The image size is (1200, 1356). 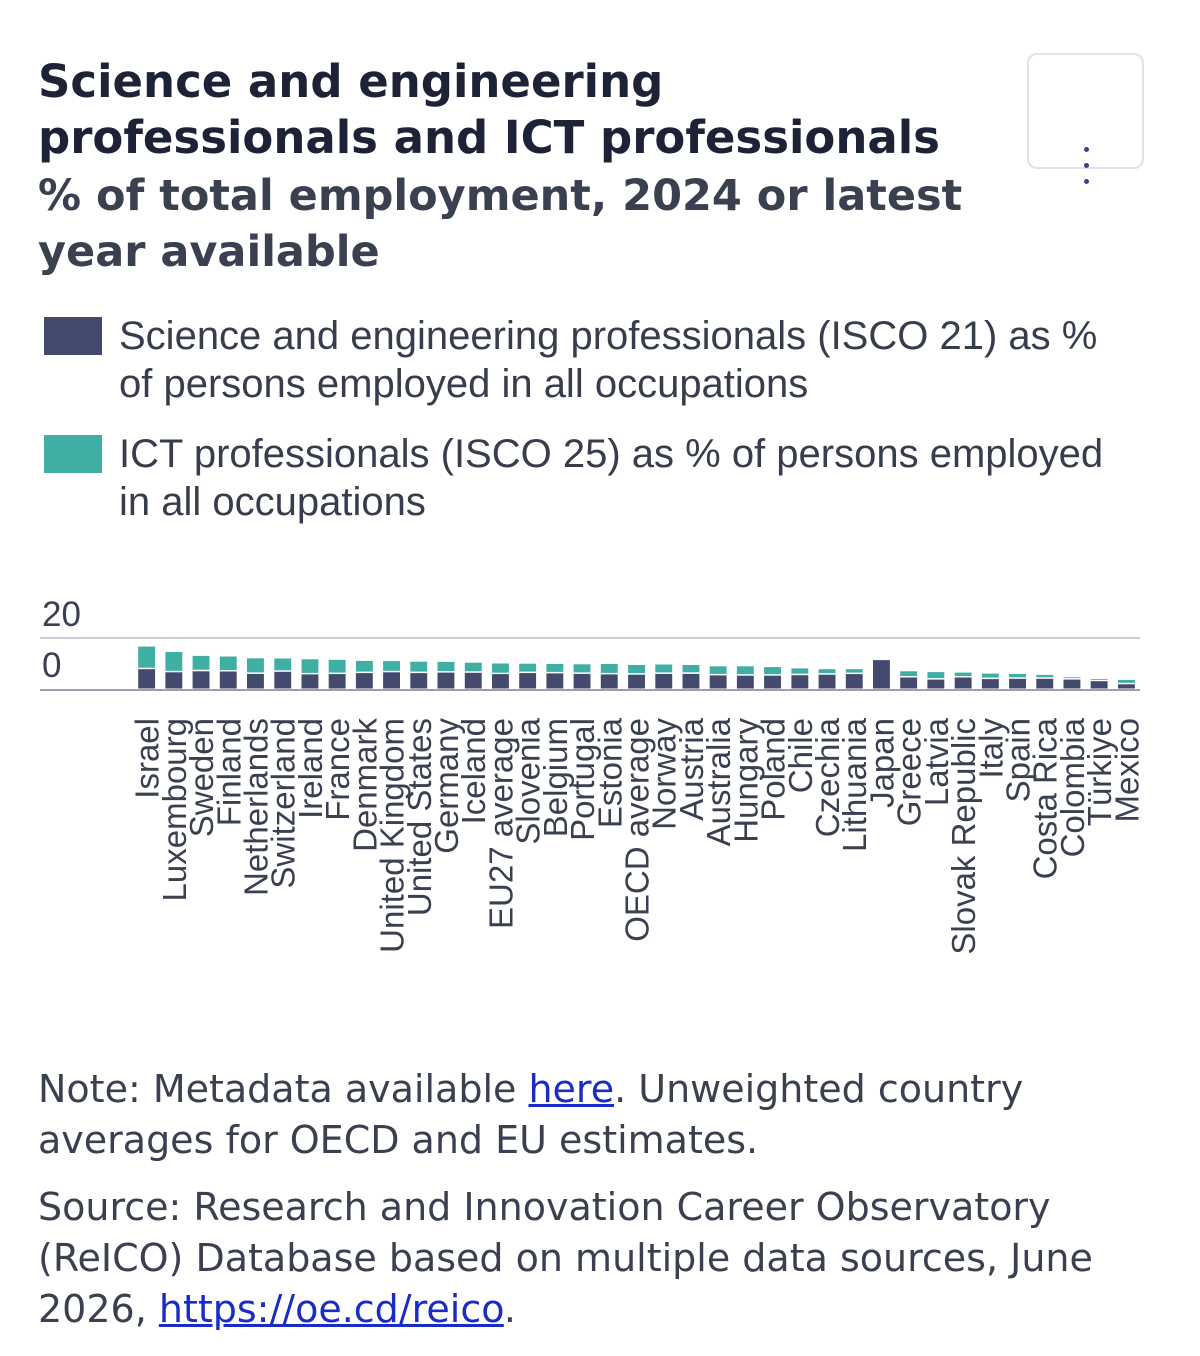 I want to click on x-tick-label: Australia, so click(x=718, y=781).